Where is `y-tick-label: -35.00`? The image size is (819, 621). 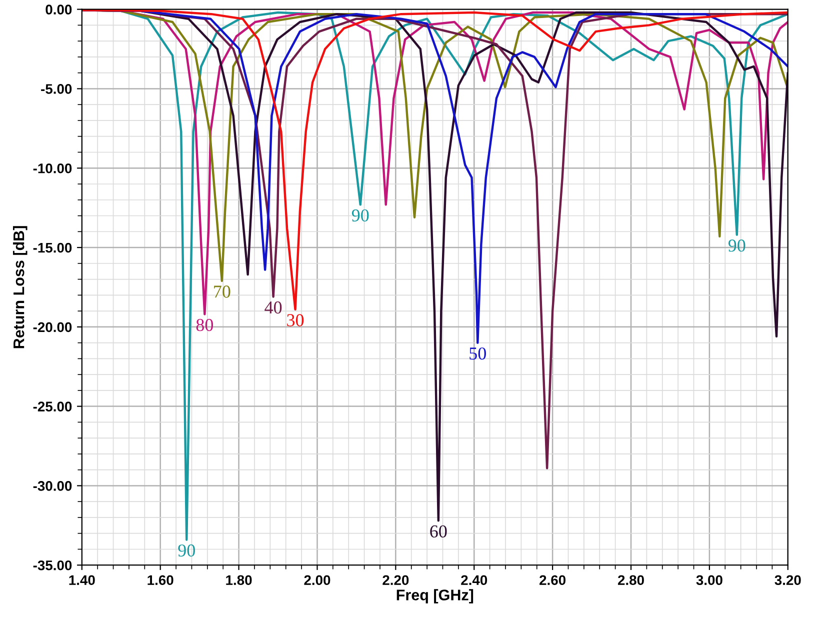
y-tick-label: -35.00 is located at coordinates (52, 565).